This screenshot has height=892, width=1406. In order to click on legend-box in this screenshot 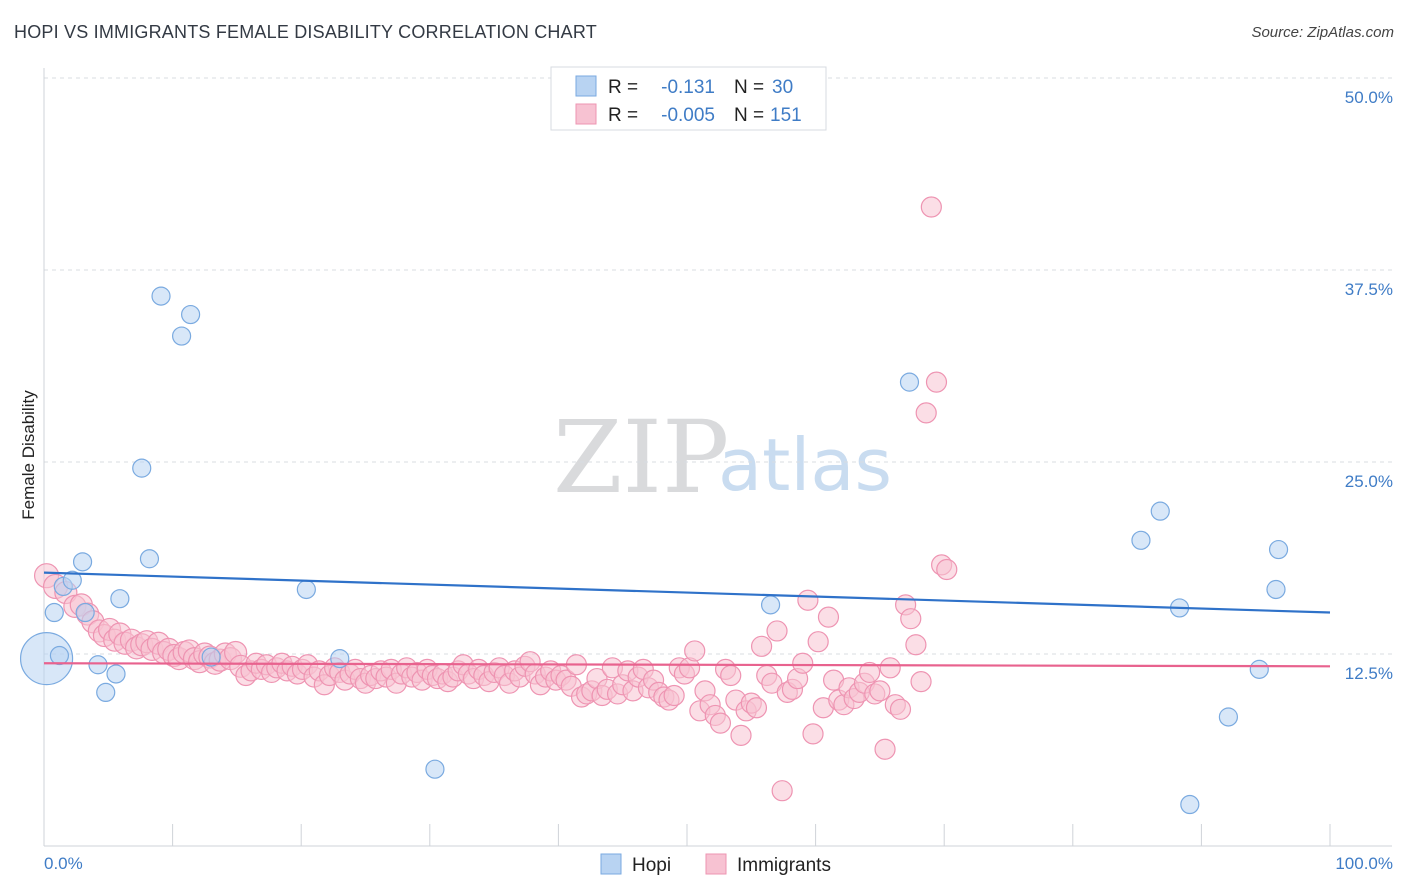, I will do `click(688, 98)`.